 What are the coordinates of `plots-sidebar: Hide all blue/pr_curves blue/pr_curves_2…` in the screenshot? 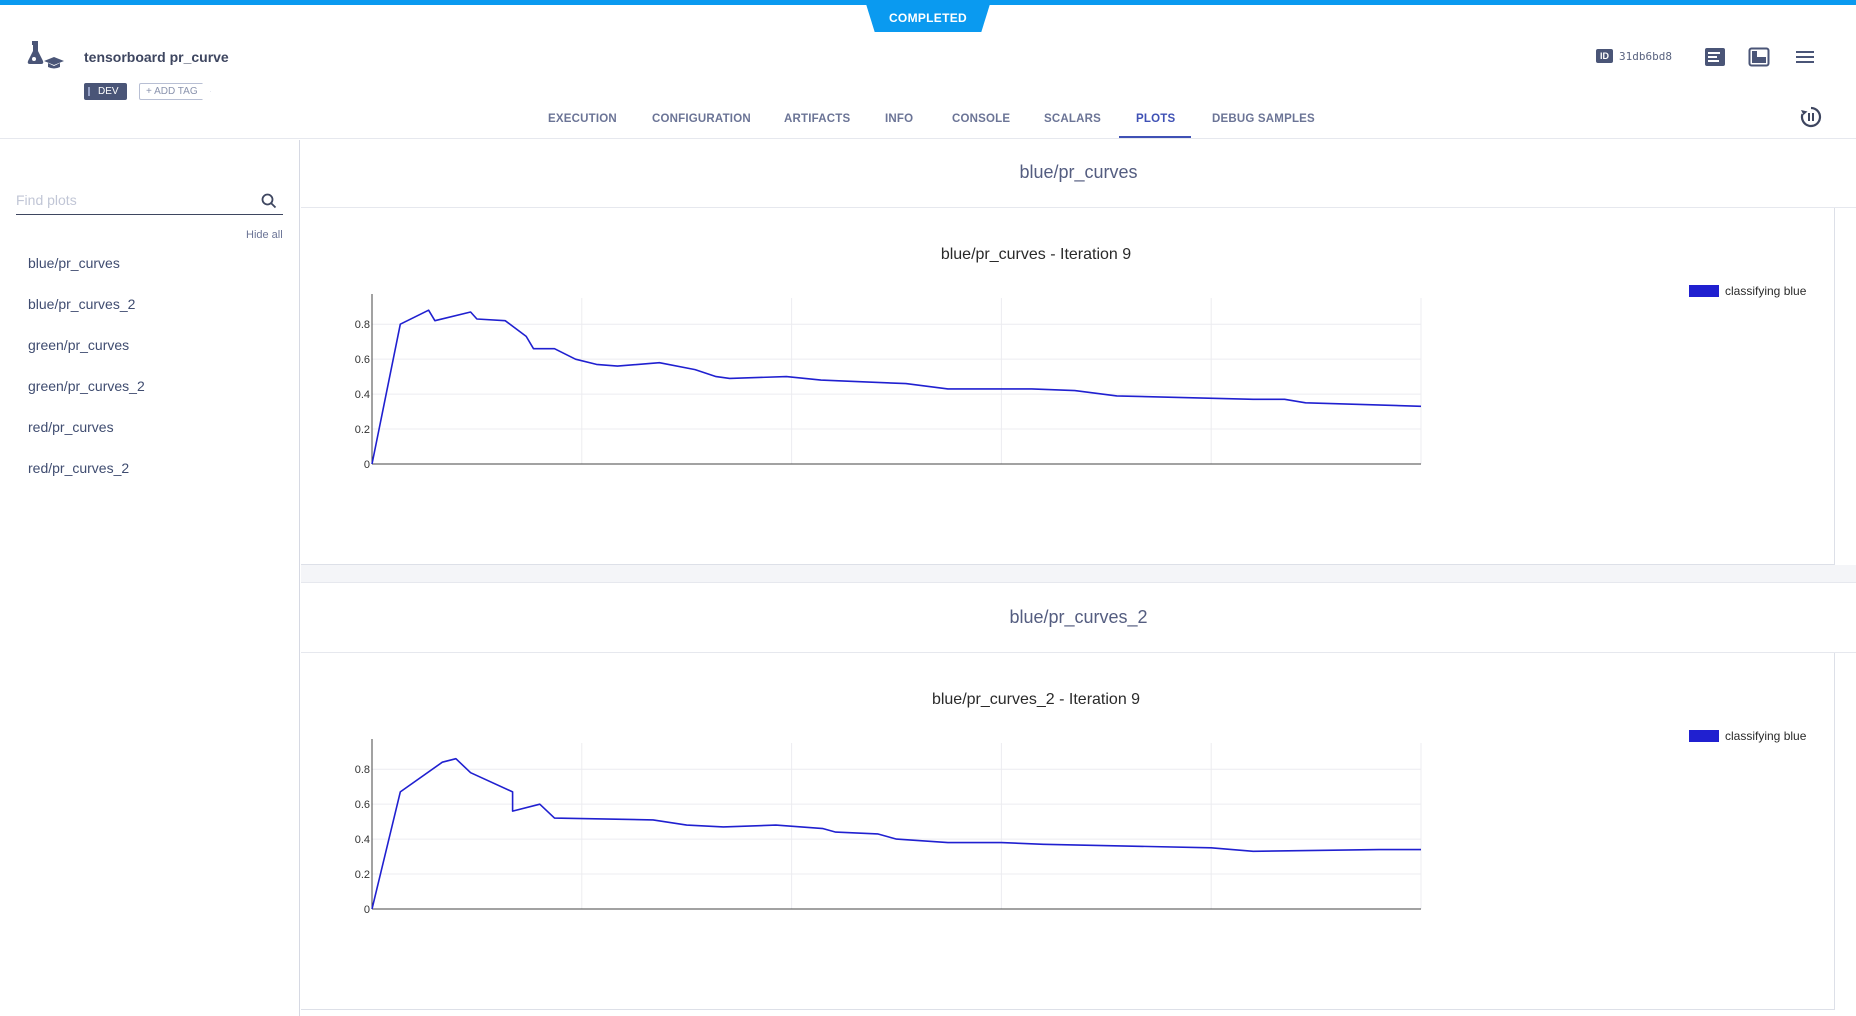 It's located at (150, 578).